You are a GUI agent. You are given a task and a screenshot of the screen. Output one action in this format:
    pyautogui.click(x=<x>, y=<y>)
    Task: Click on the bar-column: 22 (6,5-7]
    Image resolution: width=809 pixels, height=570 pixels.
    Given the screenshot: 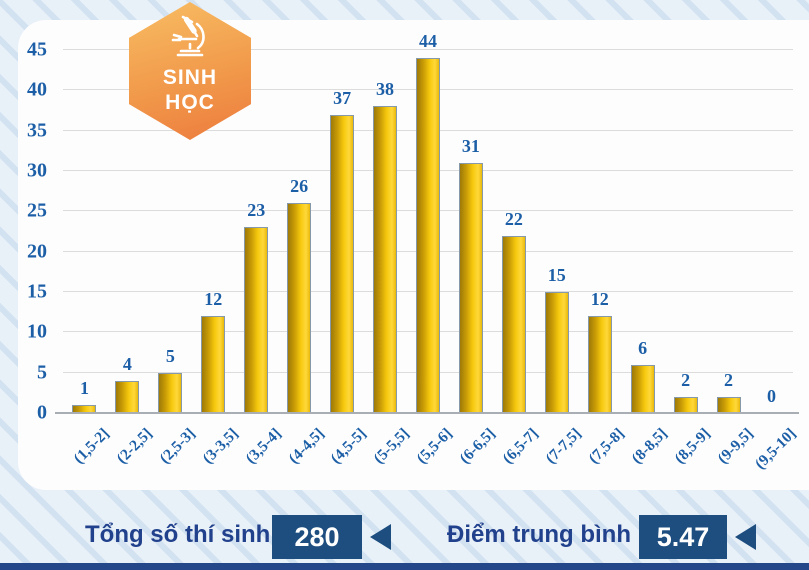 What is the action you would take?
    pyautogui.click(x=517, y=259)
    